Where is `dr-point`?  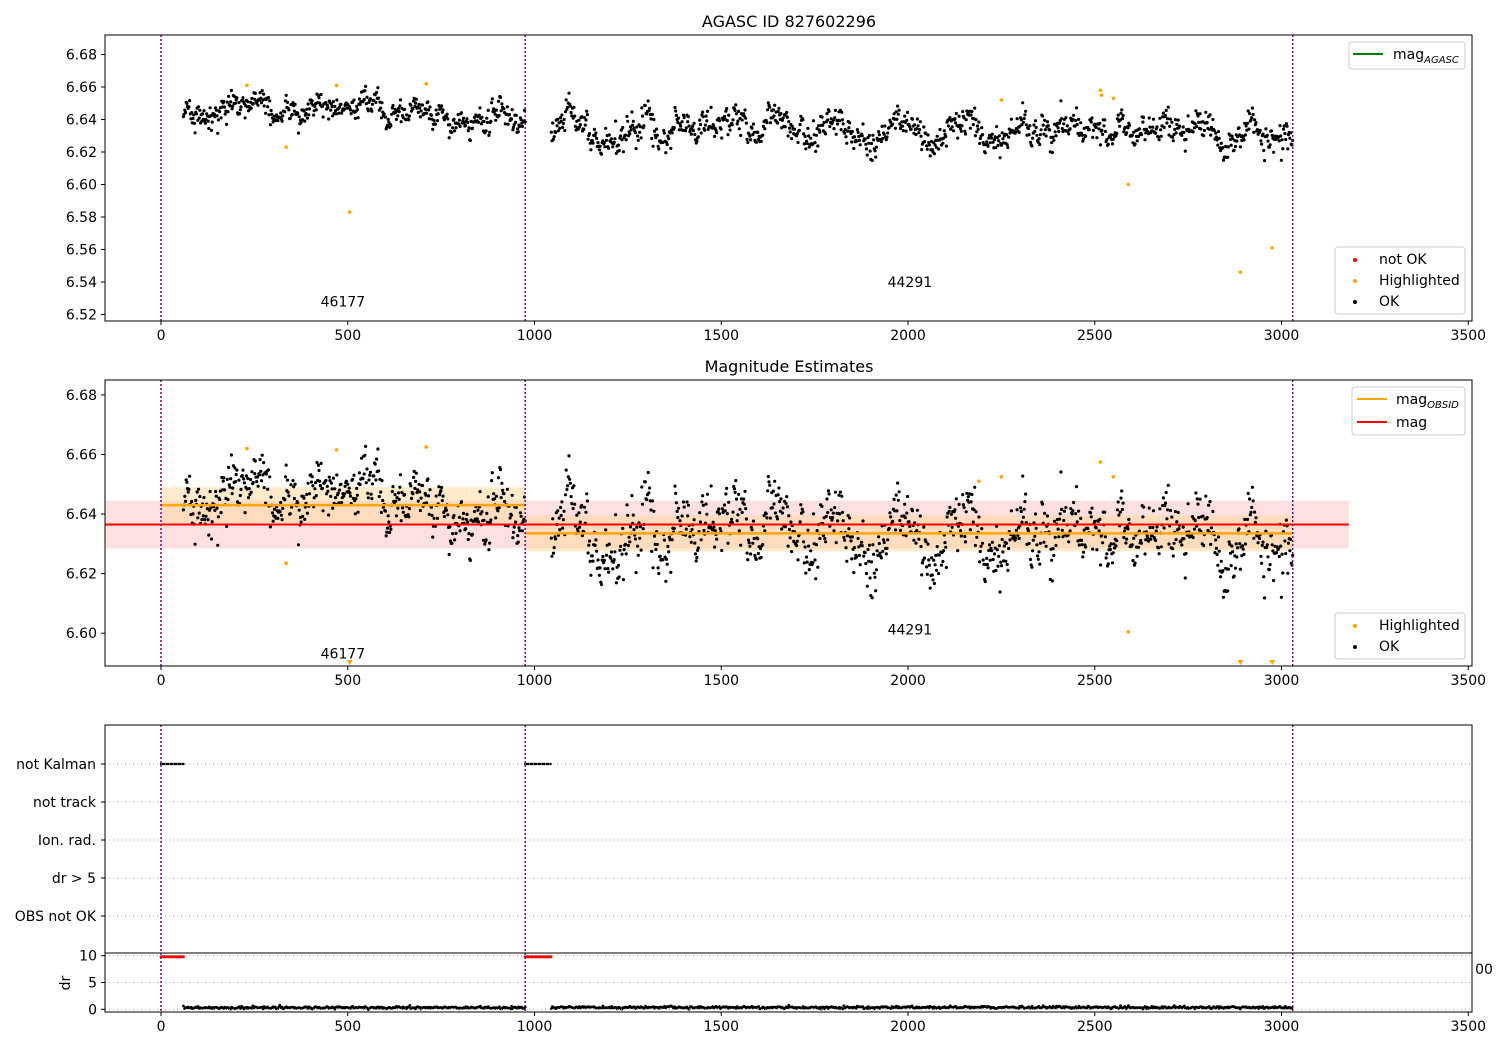
dr-point is located at coordinates (280, 1005).